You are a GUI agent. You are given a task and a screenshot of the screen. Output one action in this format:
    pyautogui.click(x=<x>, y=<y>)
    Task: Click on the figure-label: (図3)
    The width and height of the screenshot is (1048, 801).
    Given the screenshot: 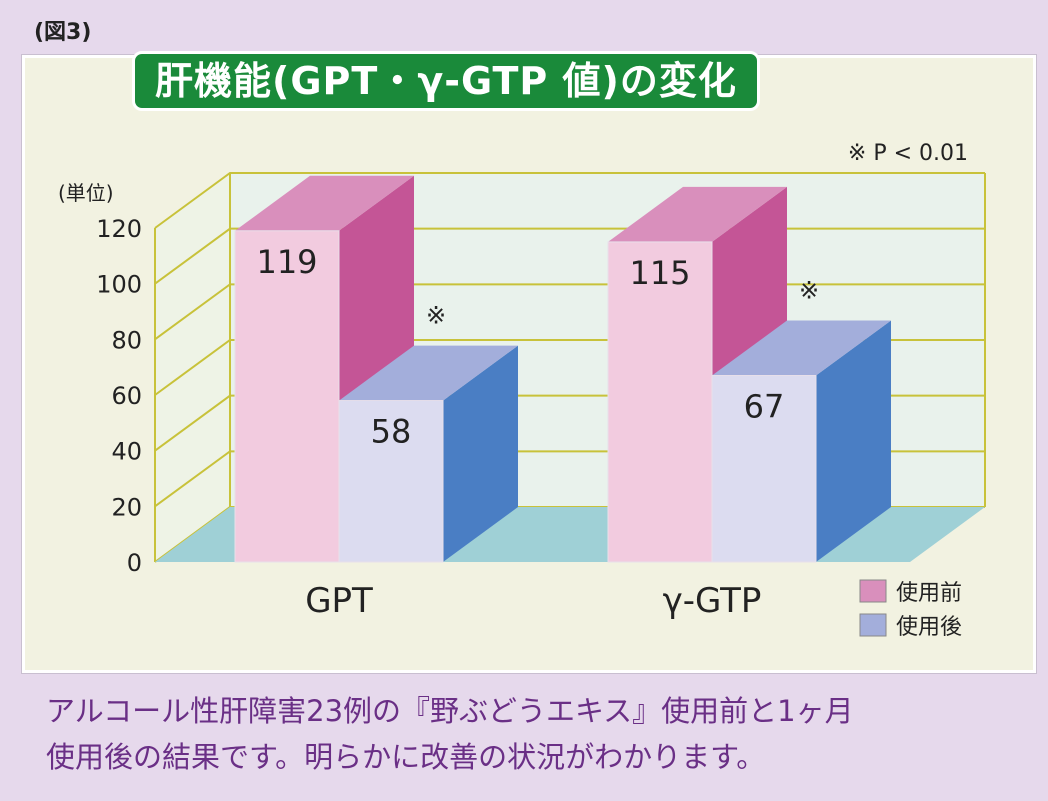 What is the action you would take?
    pyautogui.click(x=63, y=32)
    